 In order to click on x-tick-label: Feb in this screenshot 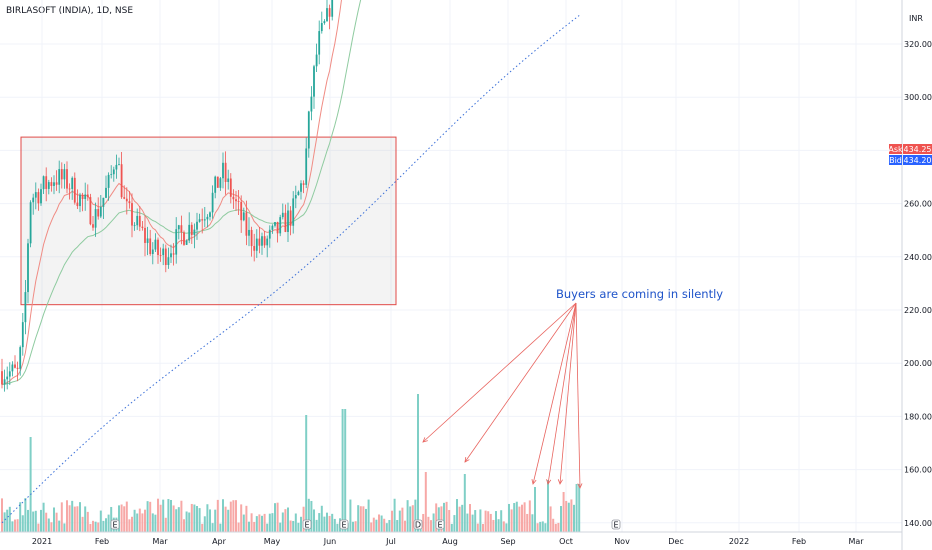, I will do `click(102, 541)`.